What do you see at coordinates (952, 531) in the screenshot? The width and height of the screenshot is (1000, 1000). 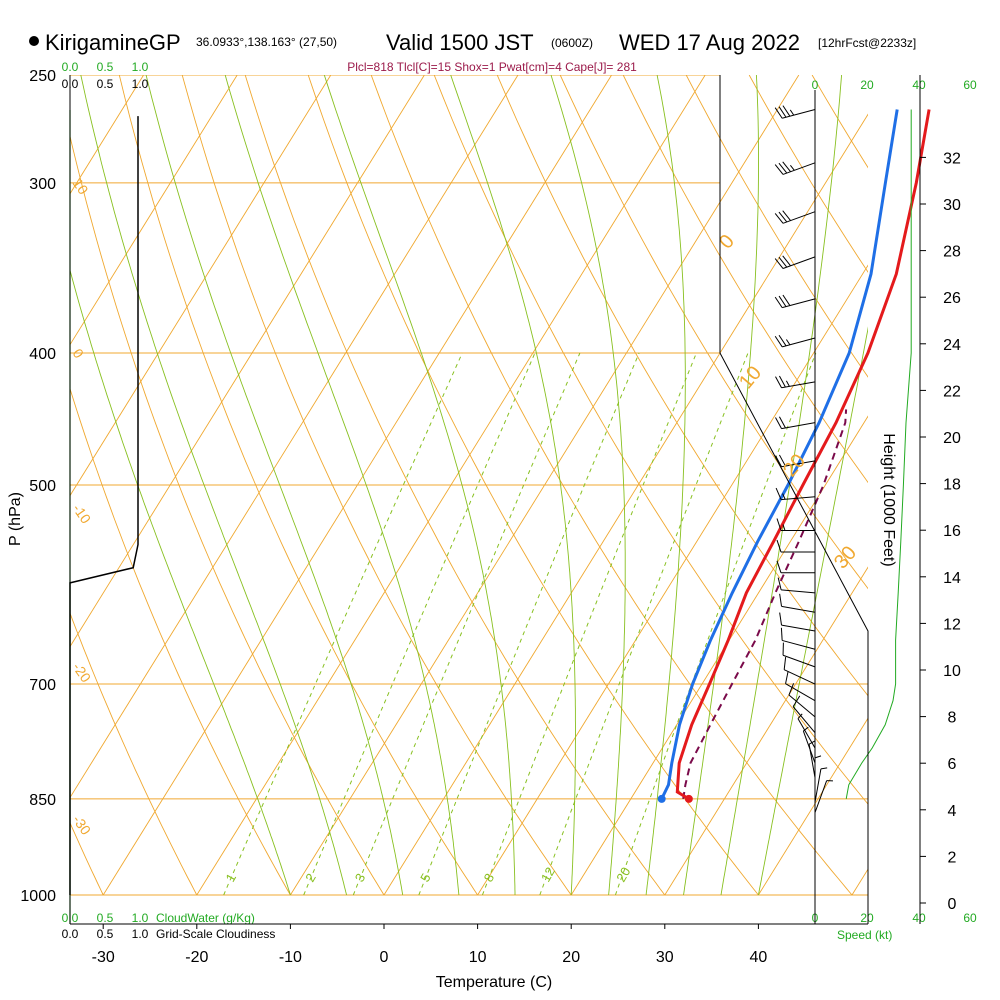 I see `height-tick-label: 16` at bounding box center [952, 531].